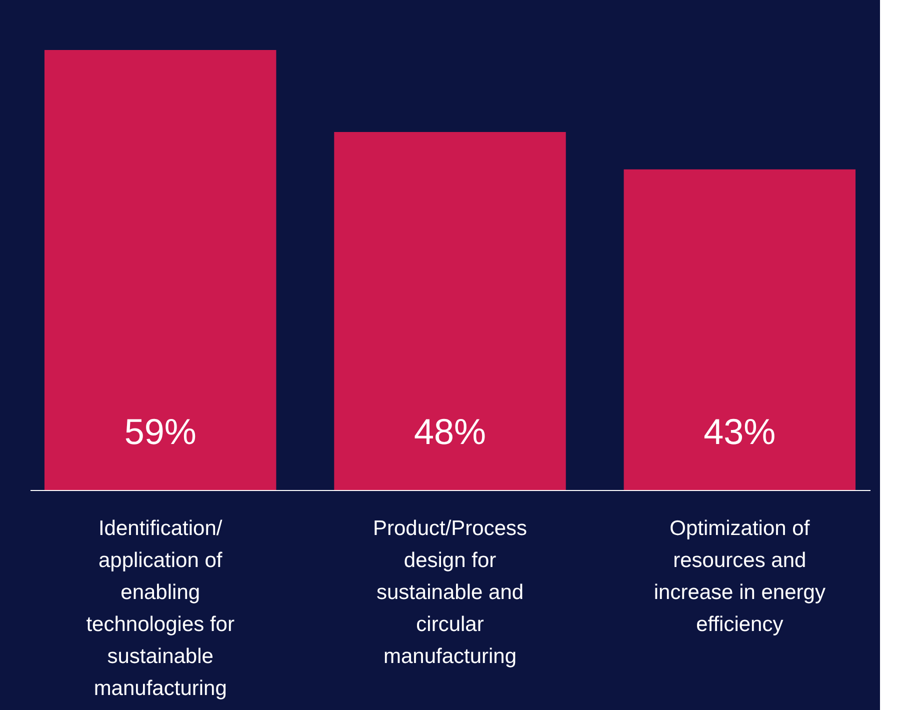  I want to click on x-tick-label: Optimization of resources and increase in energy efficiency, so click(740, 576).